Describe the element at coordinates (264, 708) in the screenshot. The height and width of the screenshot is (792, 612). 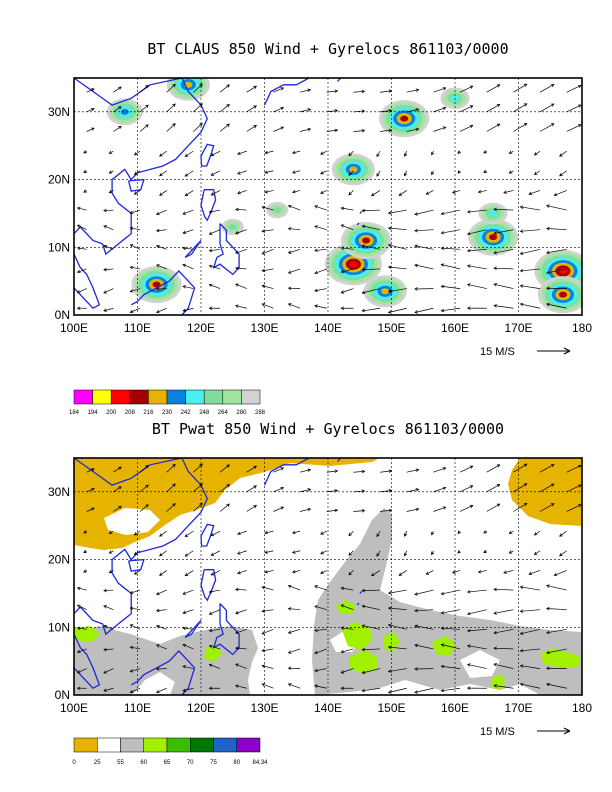
I see `pwat-x-tick-label: 130E` at that location.